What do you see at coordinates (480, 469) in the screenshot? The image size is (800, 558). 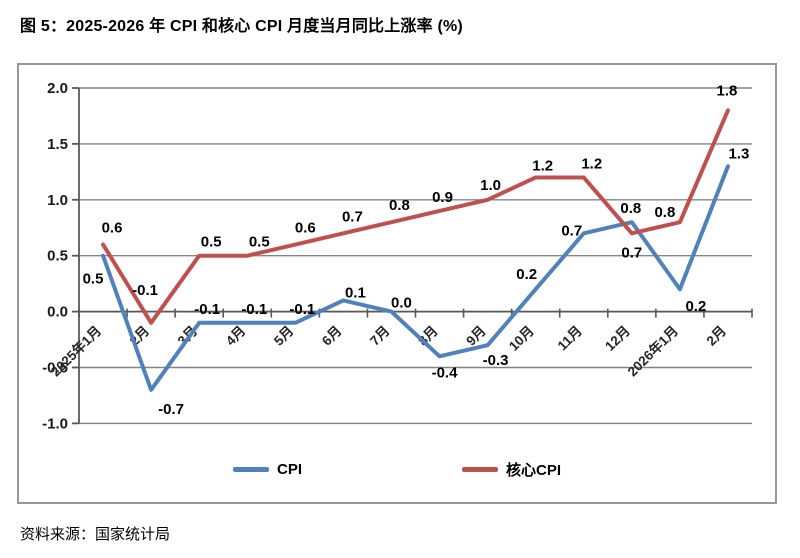 I see `core-cpi-line-swatch` at bounding box center [480, 469].